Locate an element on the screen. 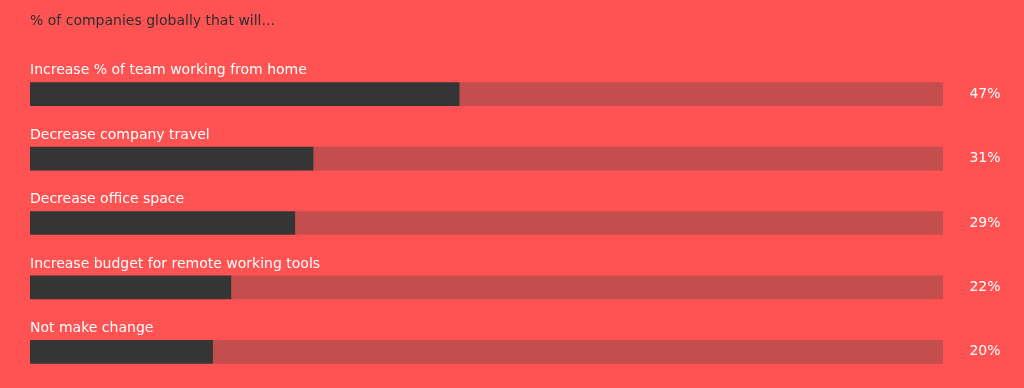  data-label: 47% is located at coordinates (985, 92).